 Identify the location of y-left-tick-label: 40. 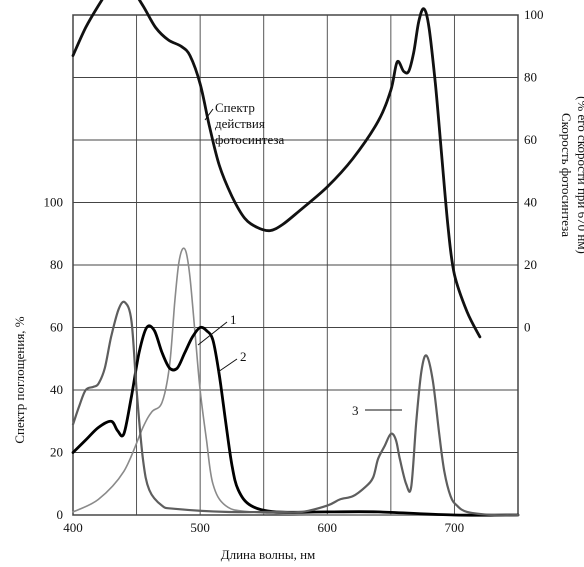
(56, 389).